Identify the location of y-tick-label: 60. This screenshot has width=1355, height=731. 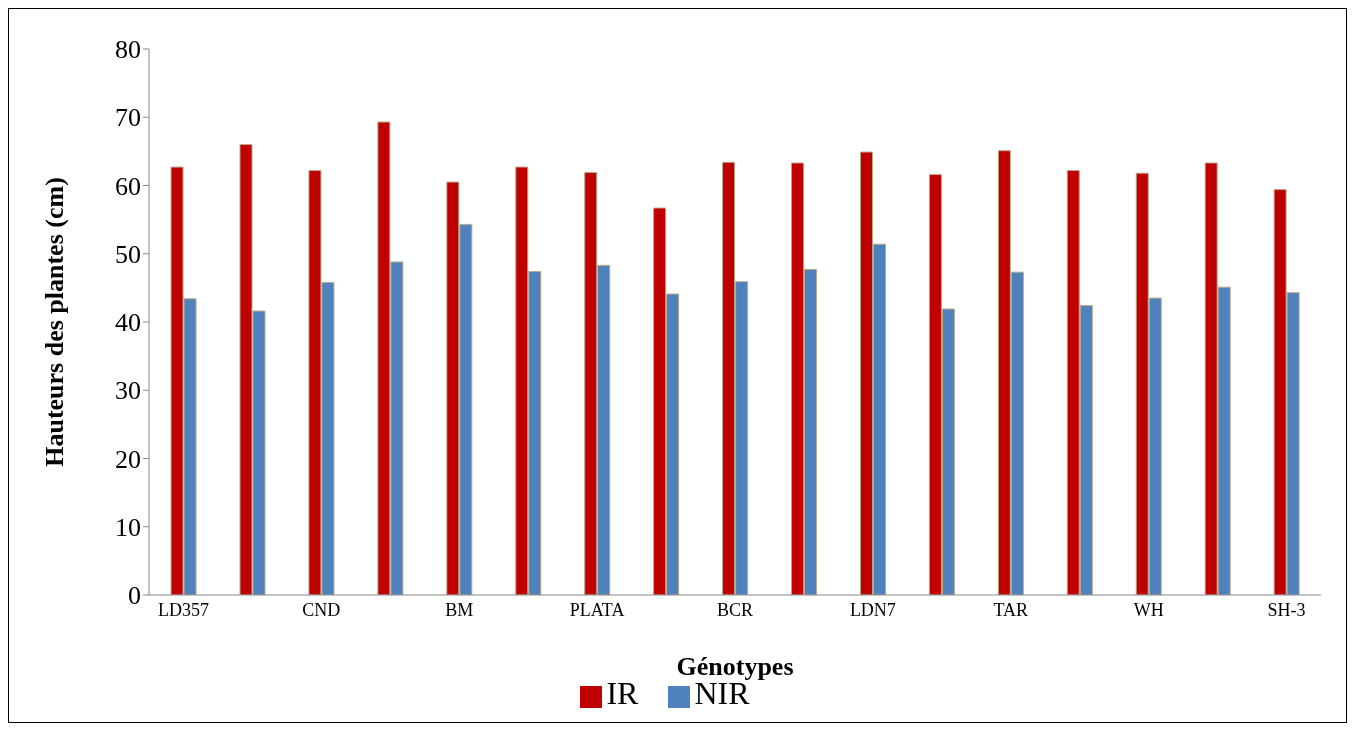
(128, 186).